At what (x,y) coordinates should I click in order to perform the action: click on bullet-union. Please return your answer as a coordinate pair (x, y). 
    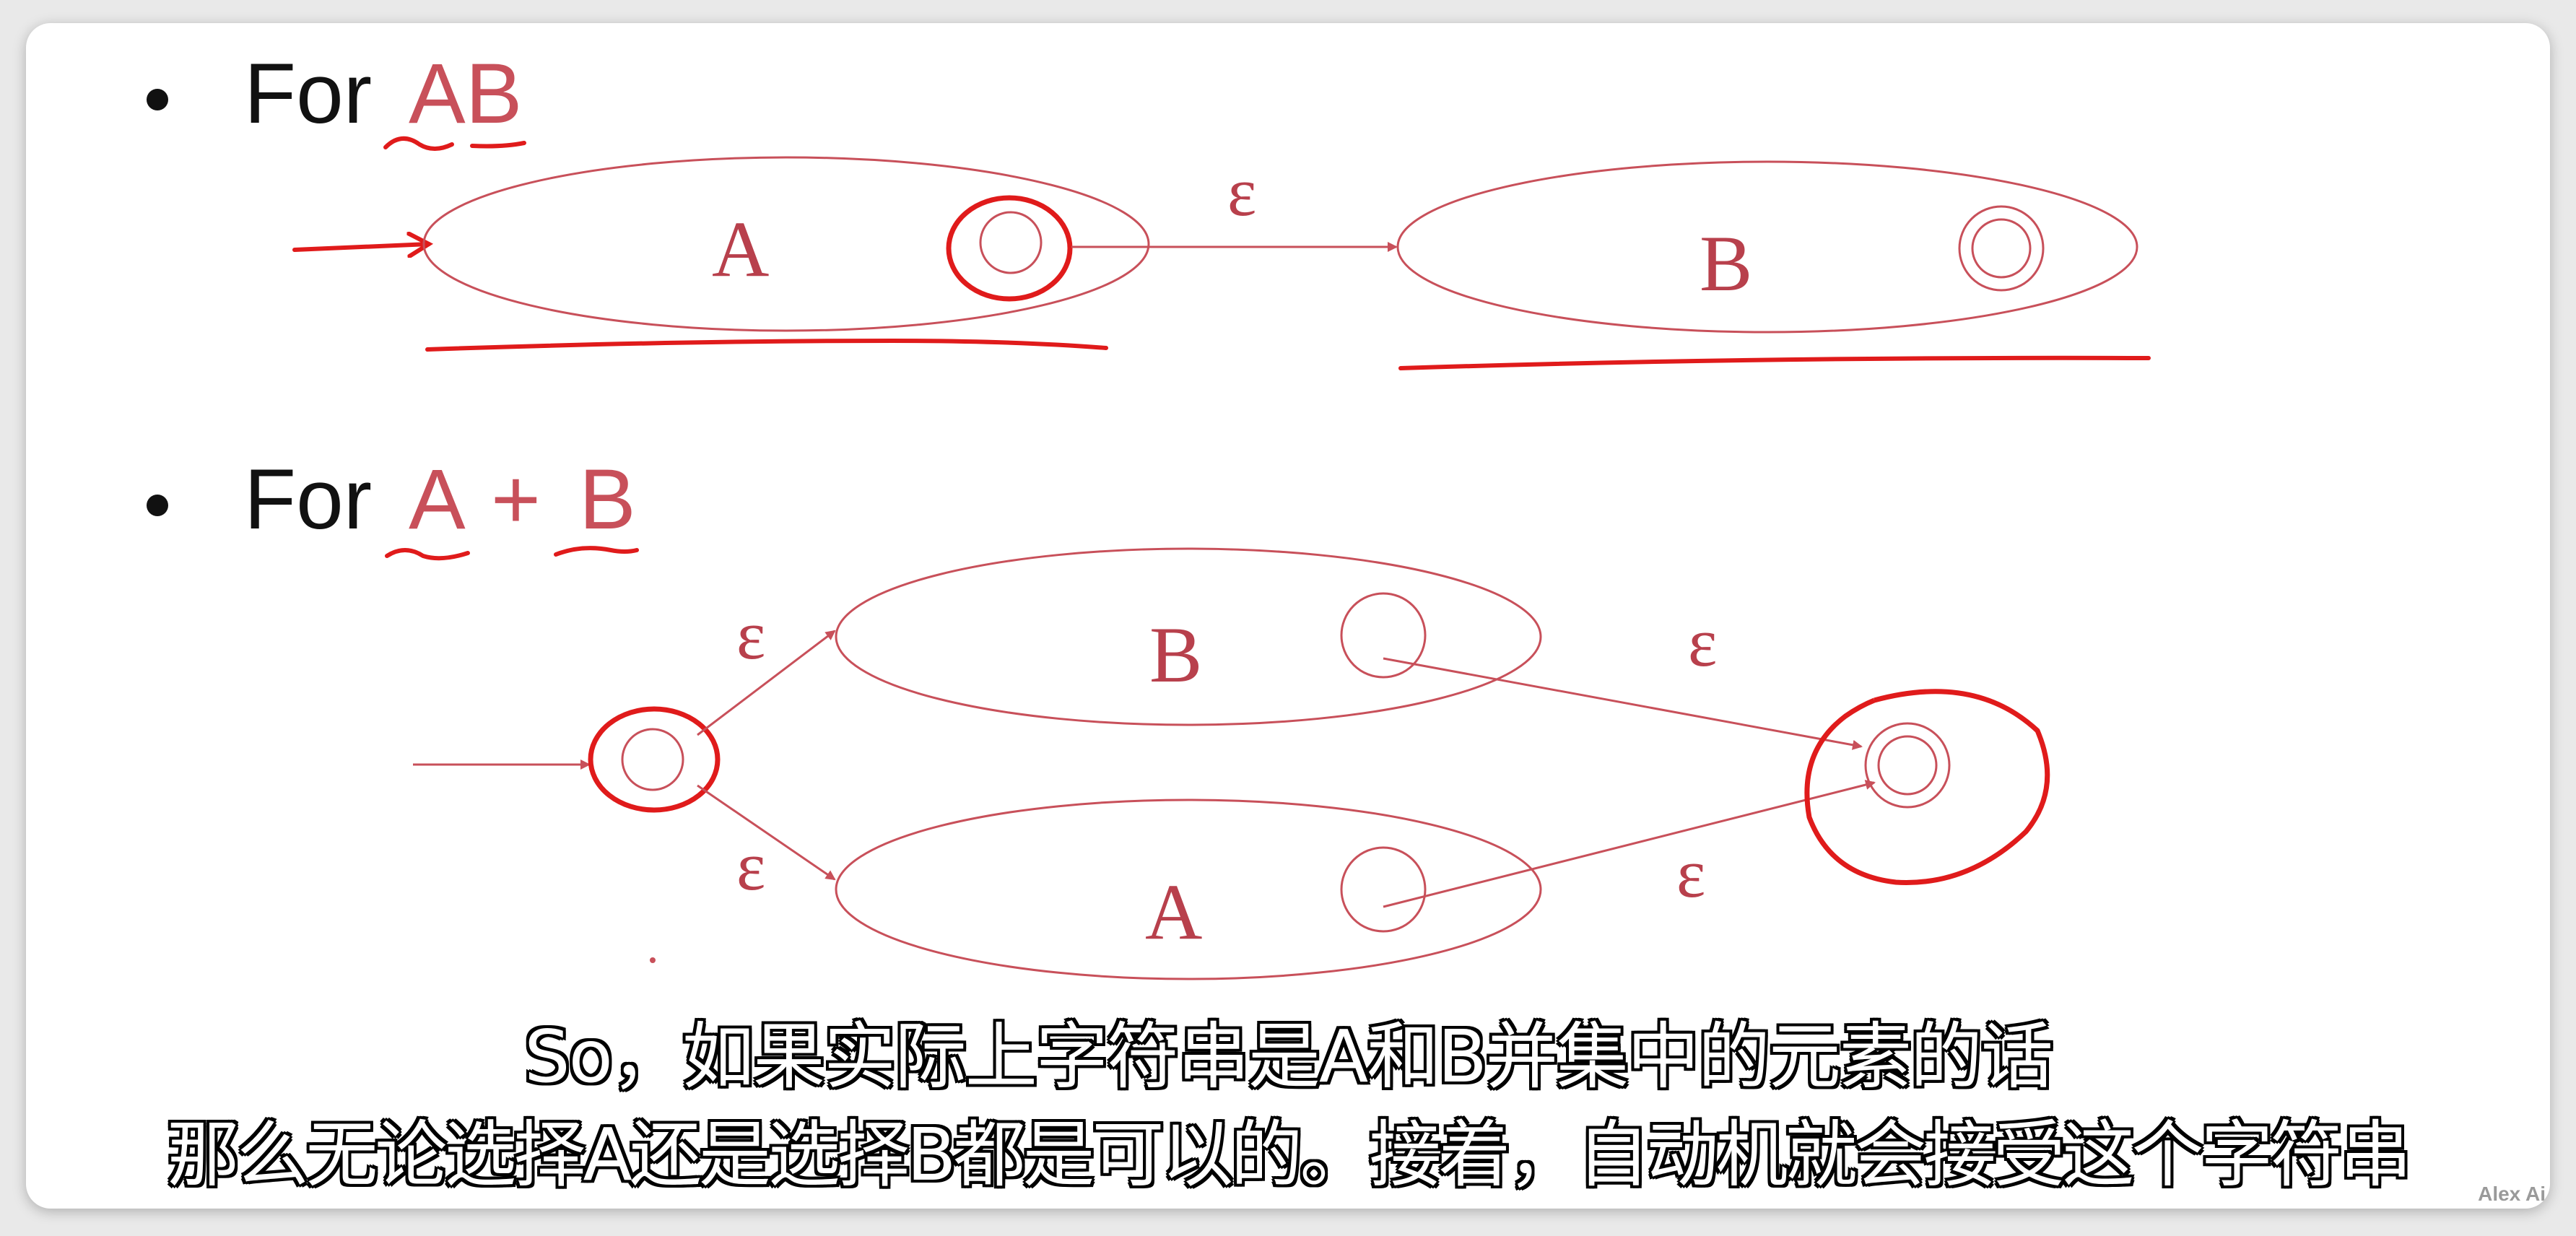
    Looking at the image, I should click on (157, 505).